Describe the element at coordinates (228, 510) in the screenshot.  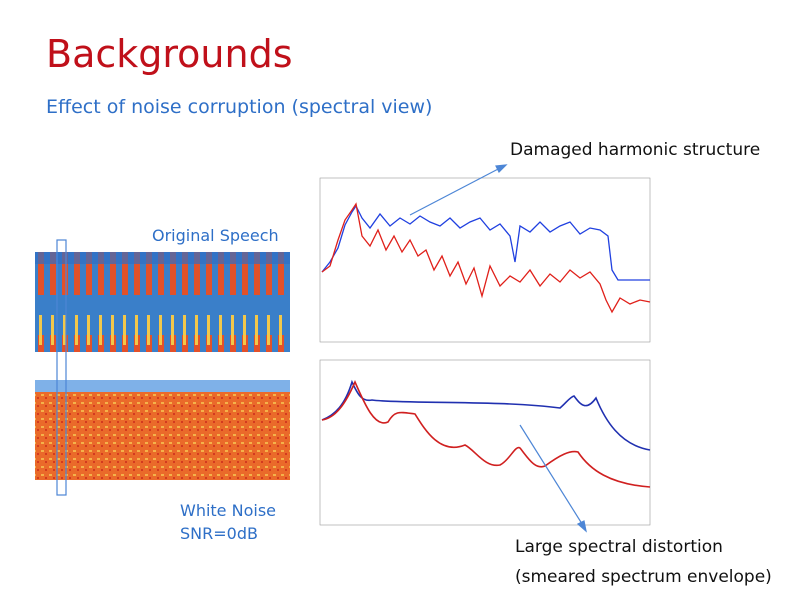
I see `label: White Noise` at that location.